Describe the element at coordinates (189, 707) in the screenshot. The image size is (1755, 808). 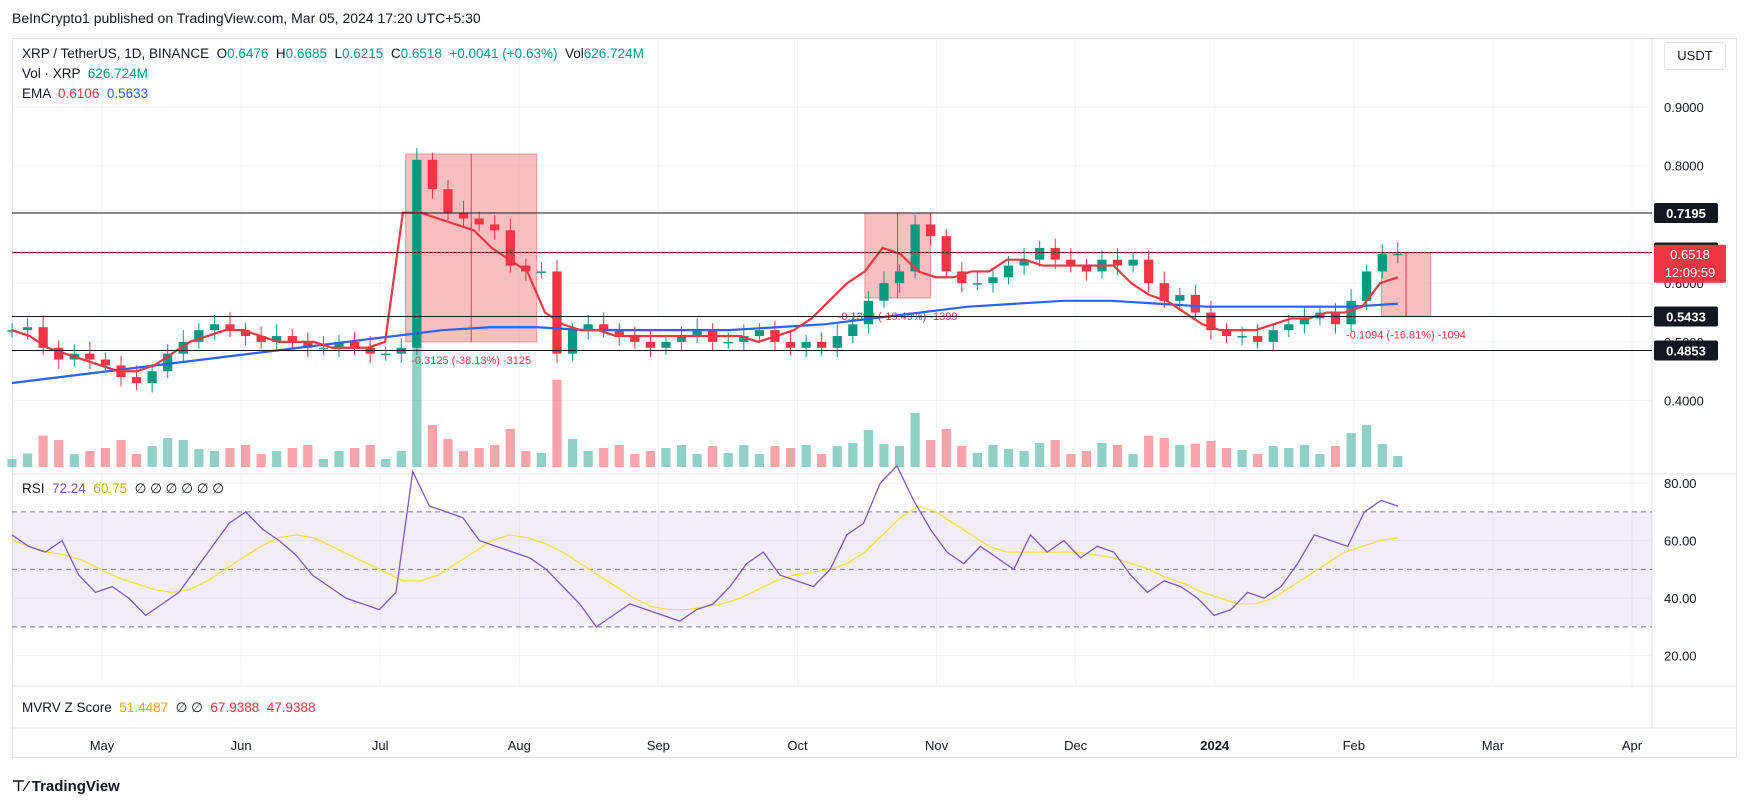
I see `mvrv-placeholders: ∅ ∅` at that location.